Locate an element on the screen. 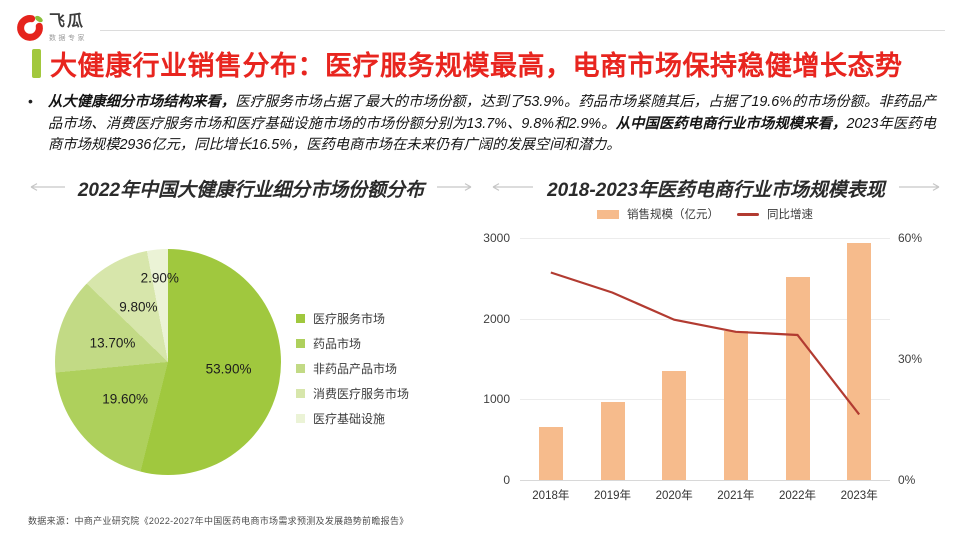 Image resolution: width=960 pixels, height=540 pixels. brand-name: 飞瓜 is located at coordinates (67, 21).